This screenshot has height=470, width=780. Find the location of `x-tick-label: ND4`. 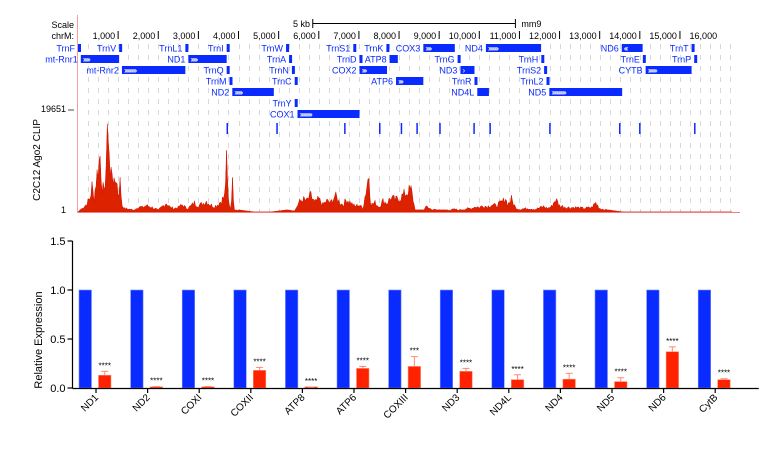

x-tick-label: ND4 is located at coordinates (555, 403).